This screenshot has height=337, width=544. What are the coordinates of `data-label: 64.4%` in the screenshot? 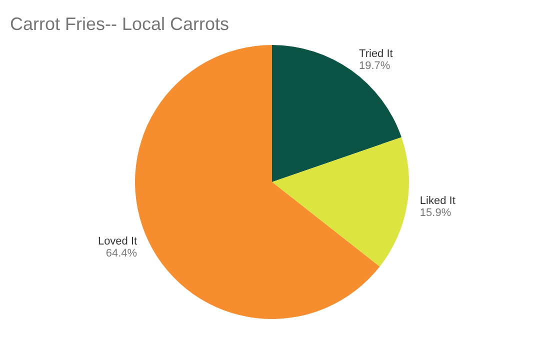 It's located at (122, 254).